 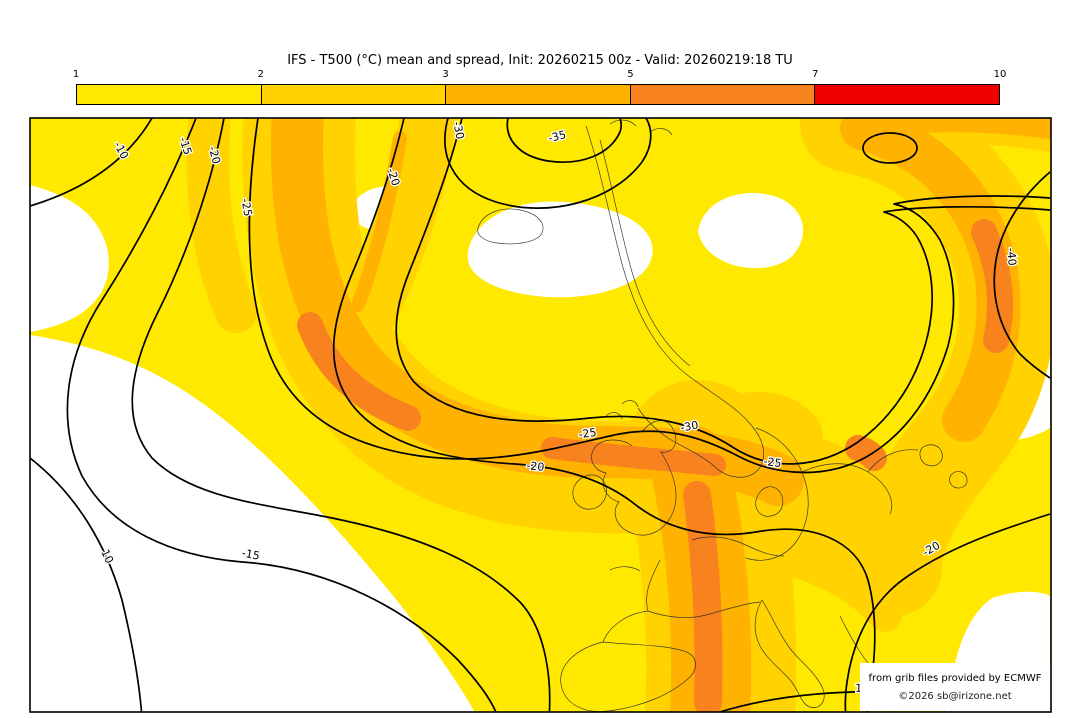 What do you see at coordinates (698, 442) in the screenshot?
I see `coast-south-scandinavia` at bounding box center [698, 442].